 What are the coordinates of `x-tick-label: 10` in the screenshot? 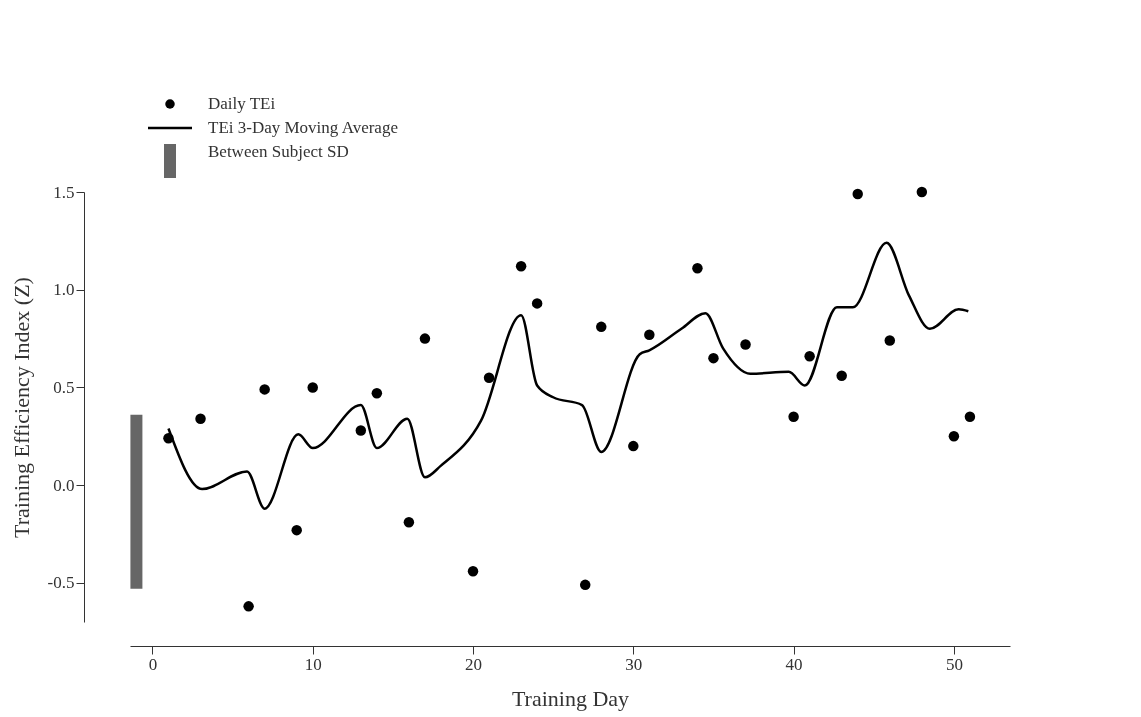 It's located at (313, 664).